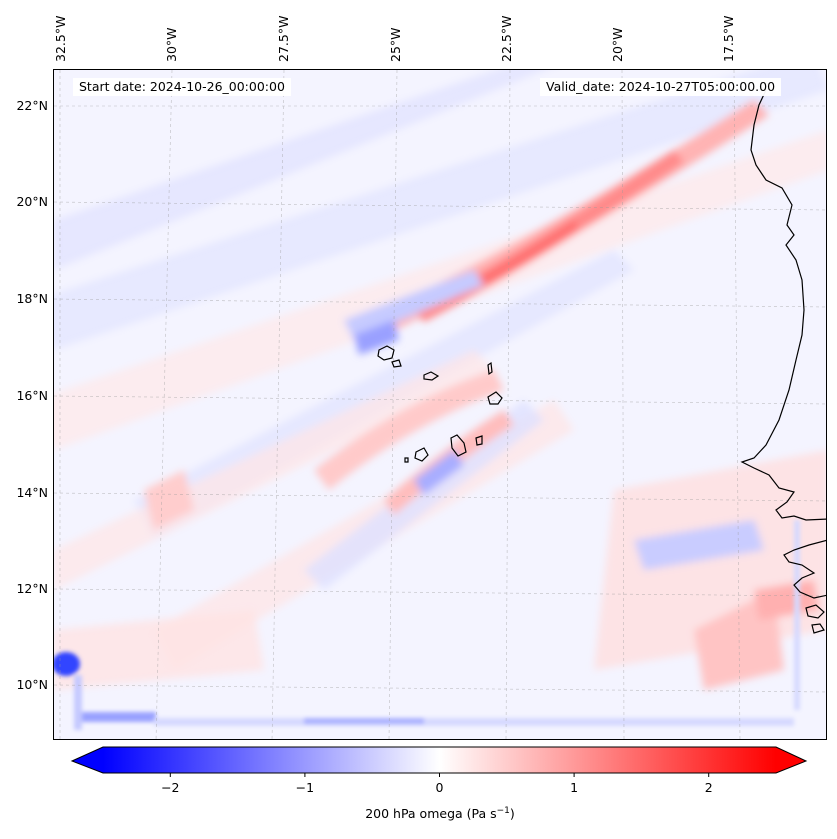 The height and width of the screenshot is (839, 837). Describe the element at coordinates (32, 298) in the screenshot. I see `lat-label-18n: 18°N` at that location.